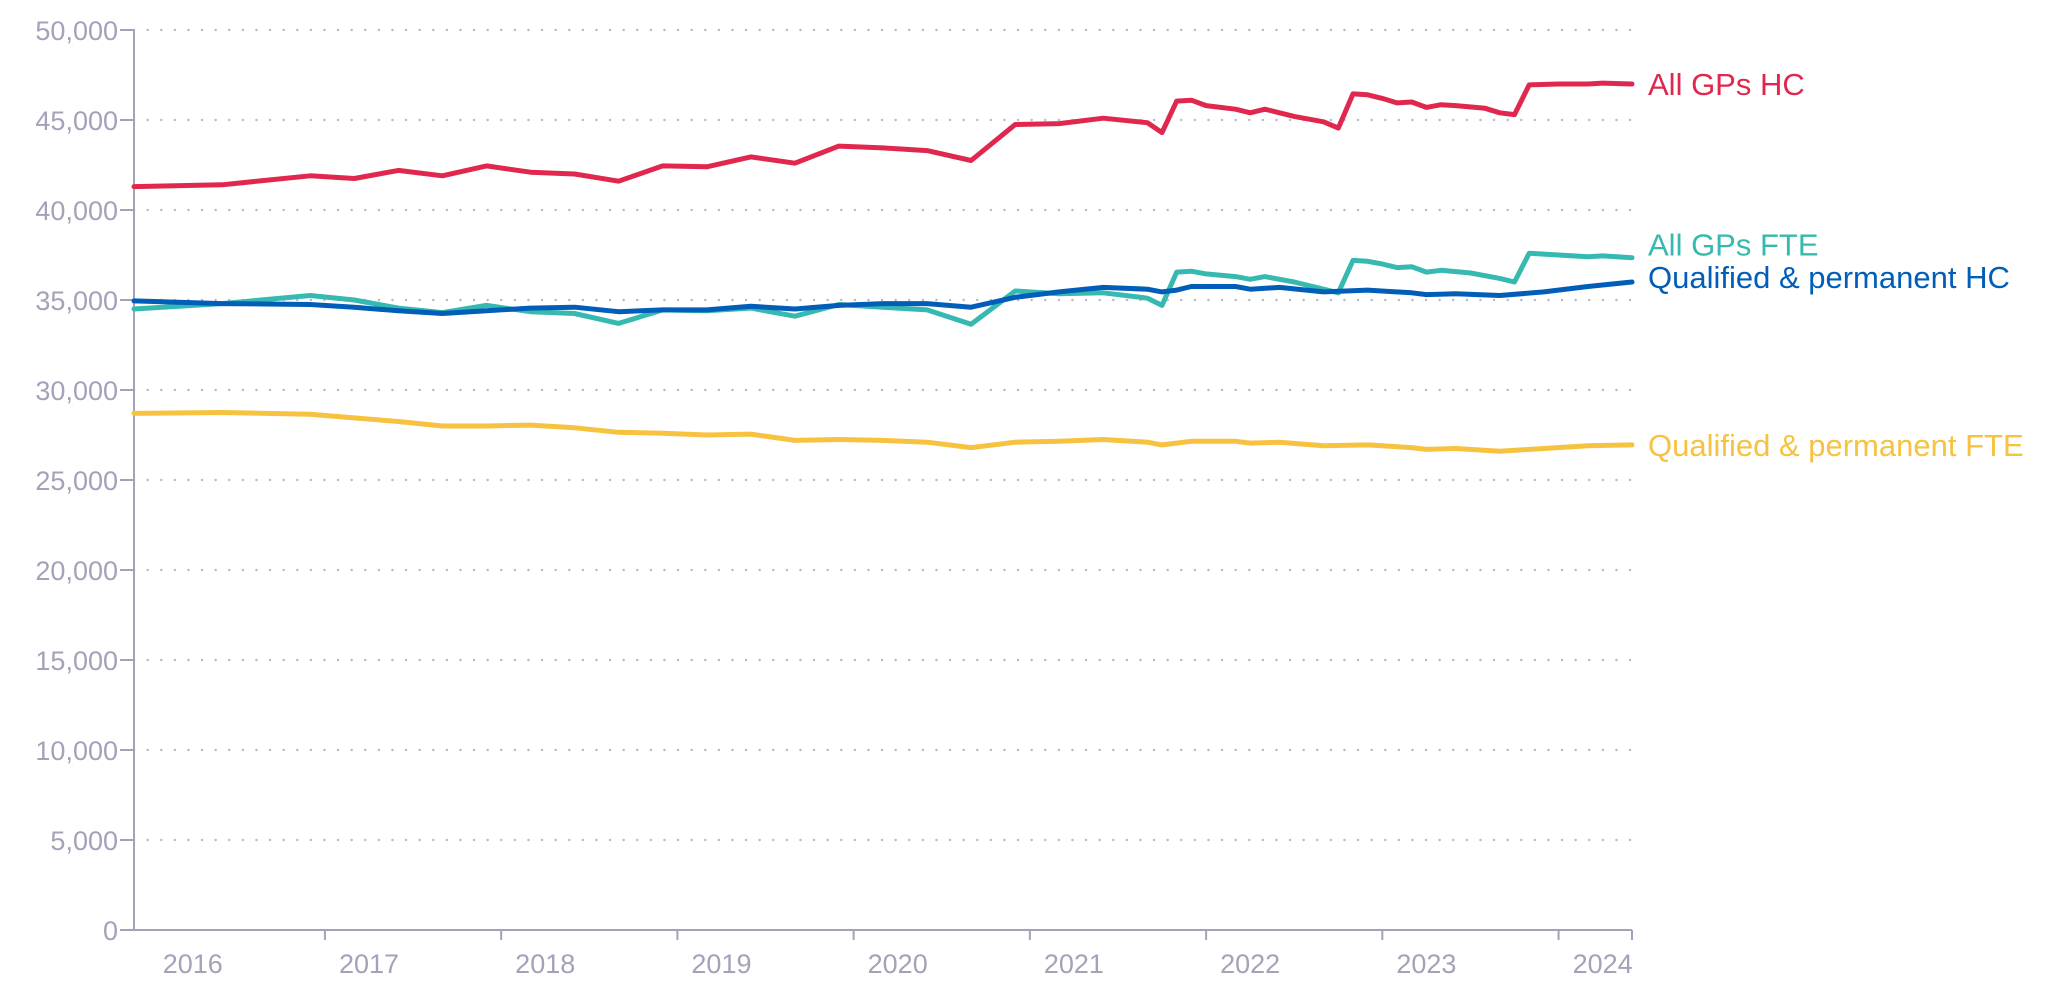 Image resolution: width=2070 pixels, height=996 pixels. What do you see at coordinates (898, 964) in the screenshot?
I see `x-tick-label: 2020` at bounding box center [898, 964].